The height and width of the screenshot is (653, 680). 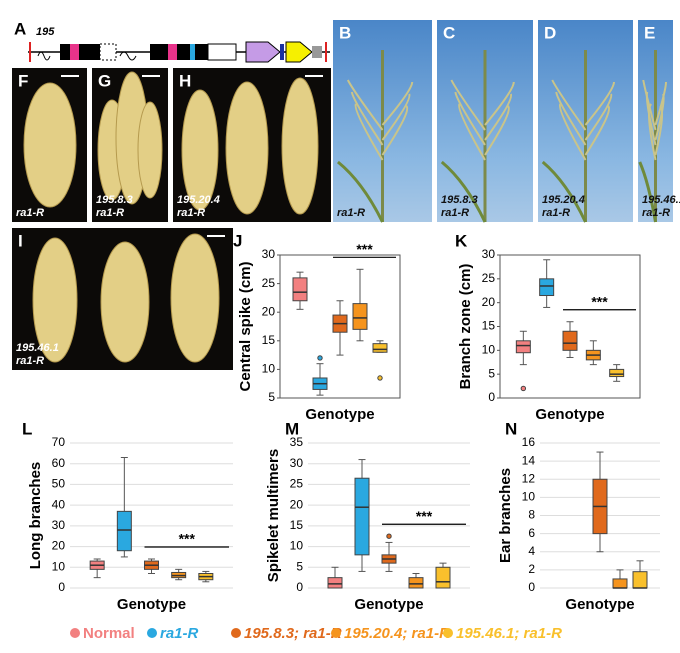 I want to click on panel-label: C, so click(x=449, y=32).